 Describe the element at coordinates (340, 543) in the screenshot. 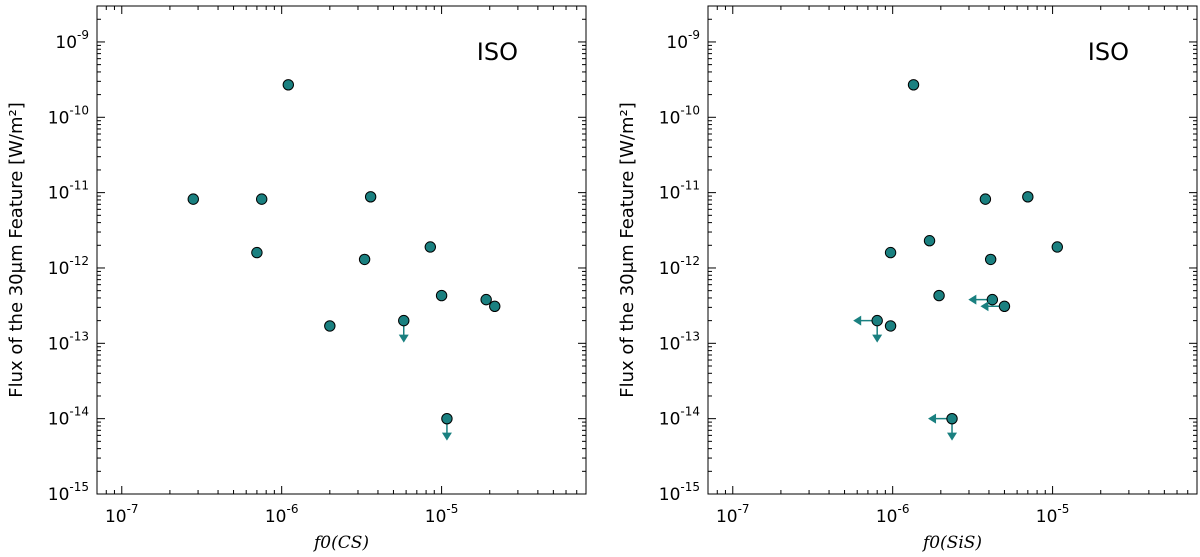

I see `x-axis-label: f0(CS)` at that location.